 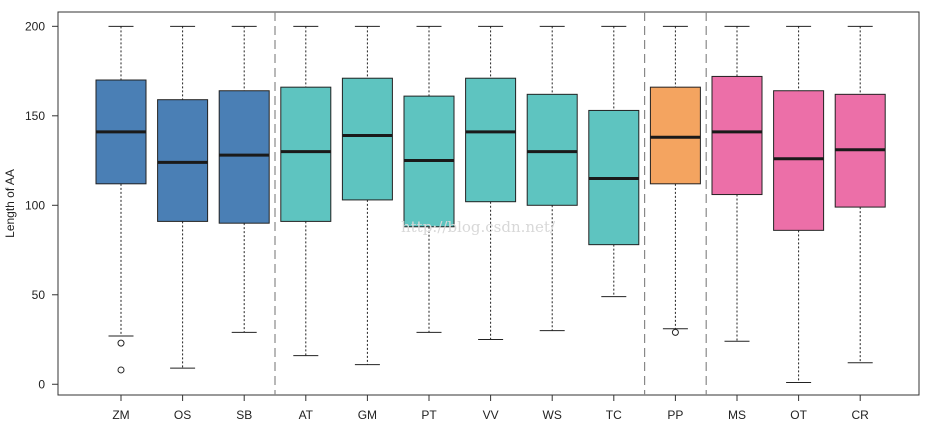 What do you see at coordinates (675, 415) in the screenshot?
I see `x-tick-label: PP` at bounding box center [675, 415].